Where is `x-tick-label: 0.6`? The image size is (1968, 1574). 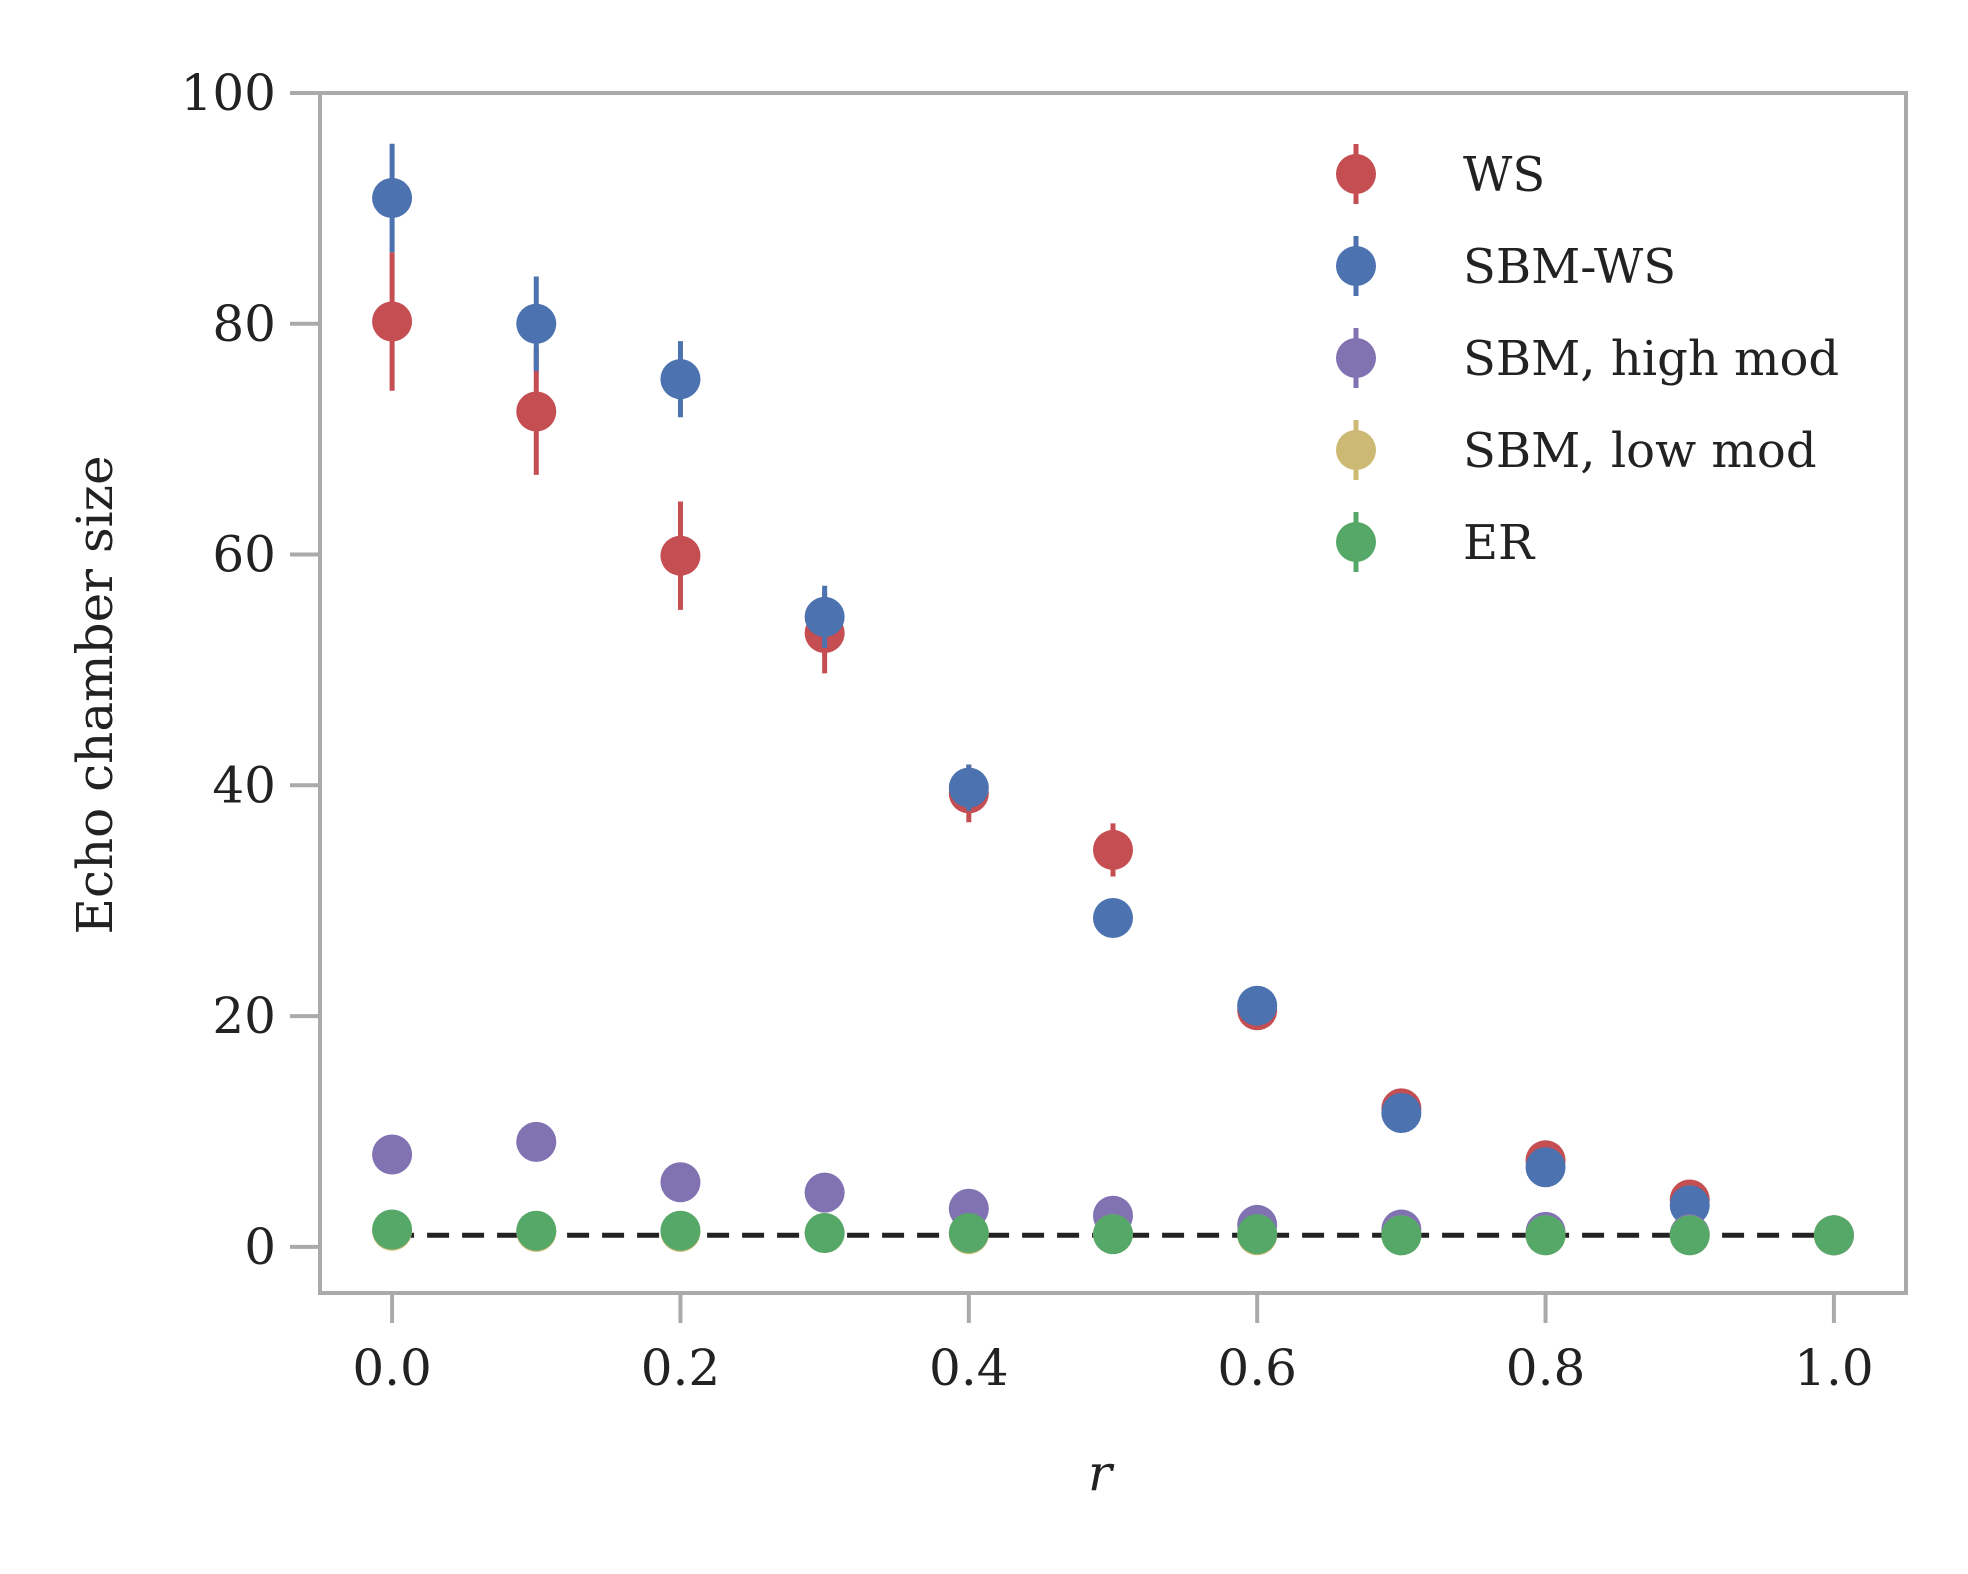
x-tick-label: 0.6 is located at coordinates (1257, 1368).